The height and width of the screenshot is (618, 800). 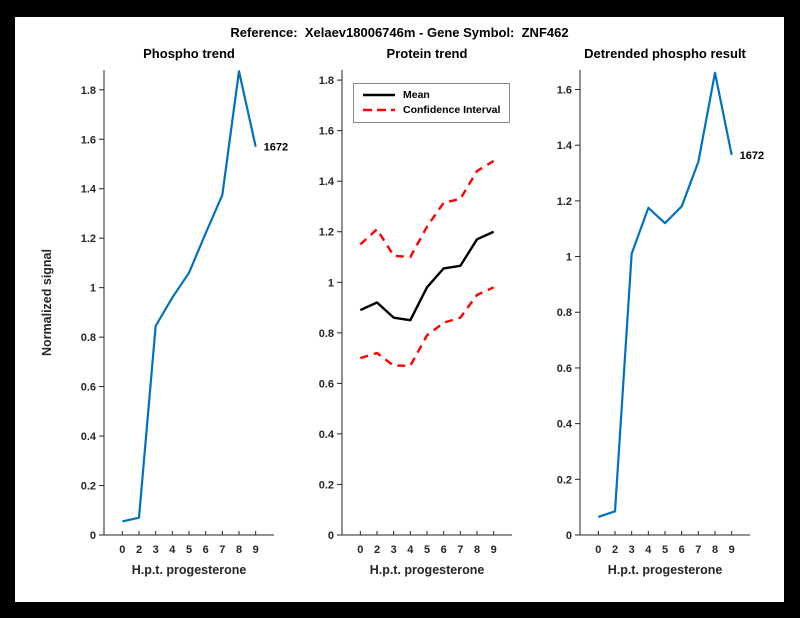 I want to click on legend-label: Mean, so click(x=416, y=95).